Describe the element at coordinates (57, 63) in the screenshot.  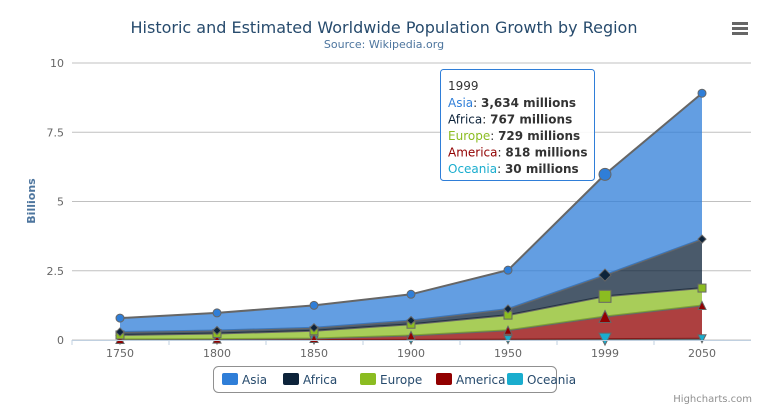
I see `y-tick-label: 10` at that location.